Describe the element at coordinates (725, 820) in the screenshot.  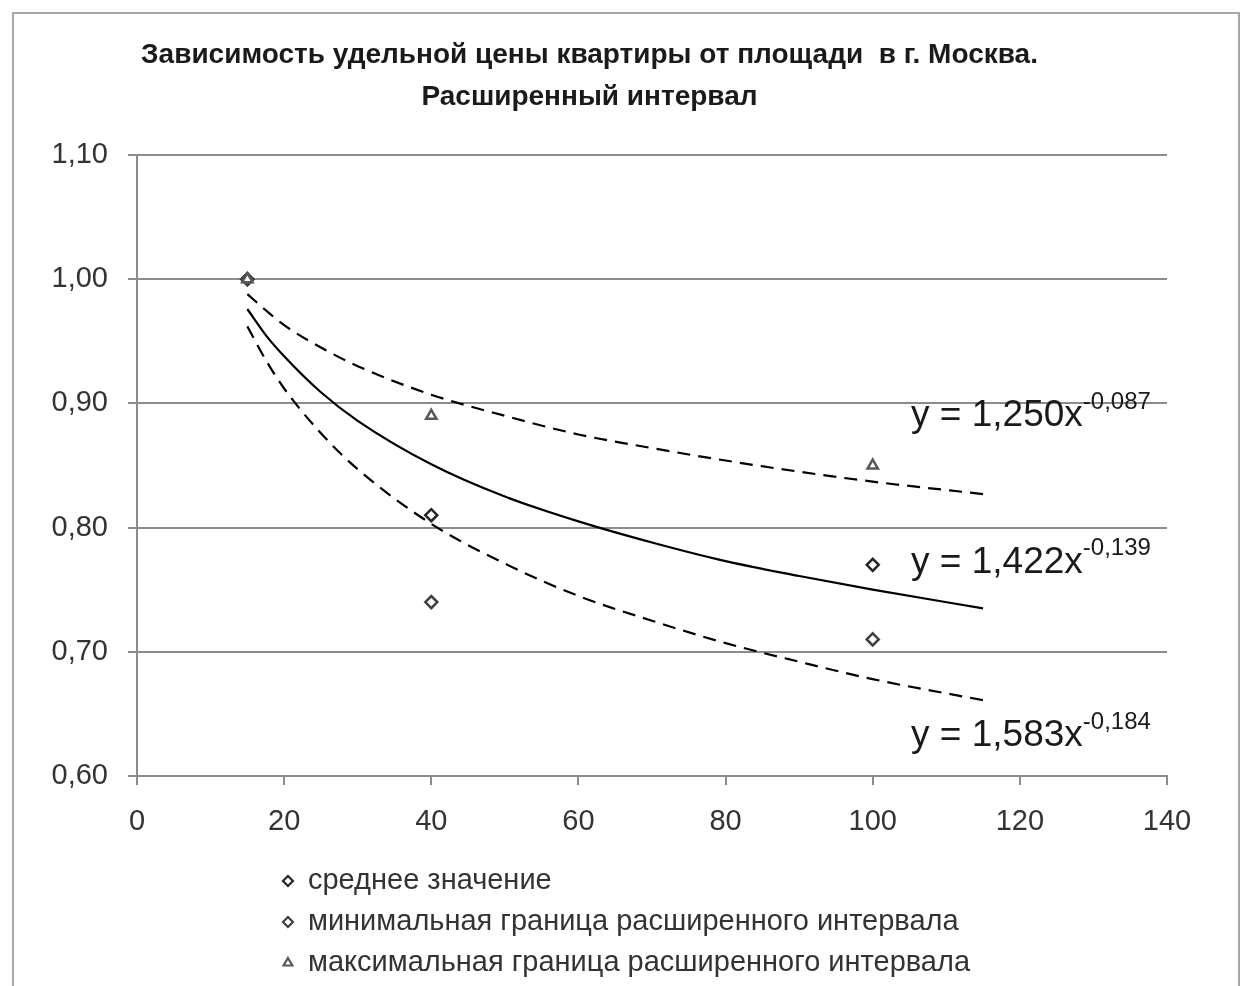
I see `x-tick-label: 80` at that location.